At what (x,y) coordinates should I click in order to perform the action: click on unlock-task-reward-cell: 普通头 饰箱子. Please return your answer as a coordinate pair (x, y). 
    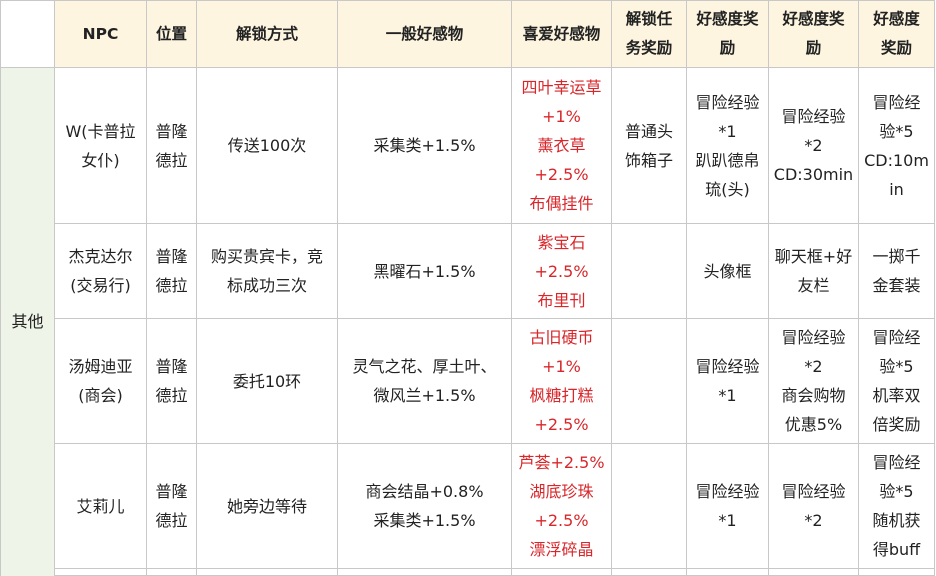
    Looking at the image, I should click on (649, 145).